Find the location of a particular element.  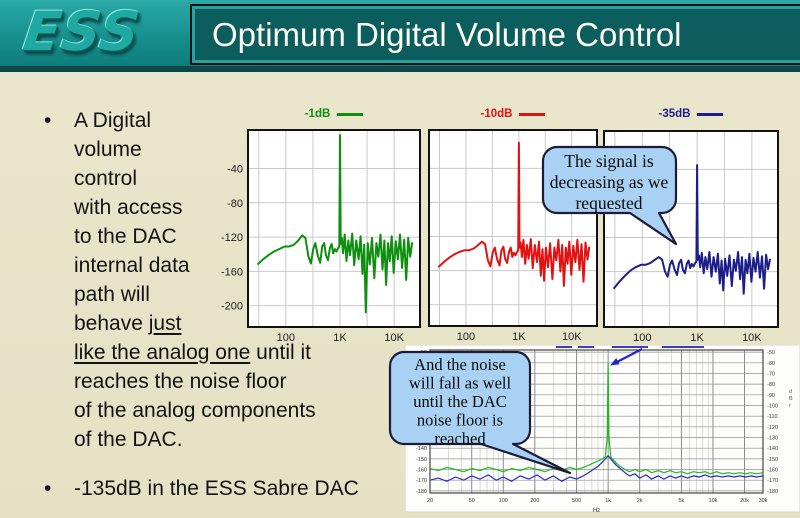

svg-text: requested is located at coordinates (608, 203).